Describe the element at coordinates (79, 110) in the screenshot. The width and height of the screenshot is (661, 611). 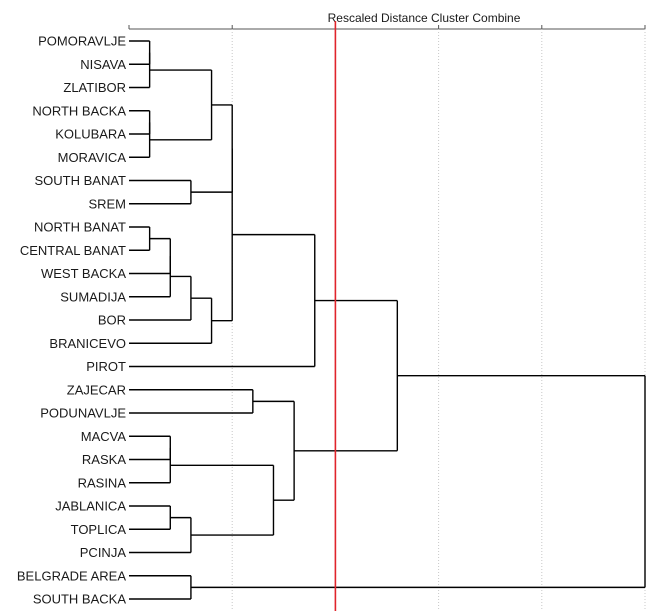
I see `leaf-label: NORTH BACKA` at that location.